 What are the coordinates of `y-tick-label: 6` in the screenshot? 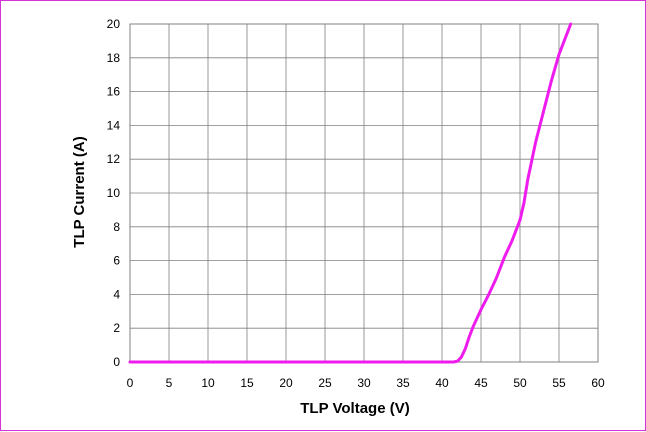 It's located at (116, 261).